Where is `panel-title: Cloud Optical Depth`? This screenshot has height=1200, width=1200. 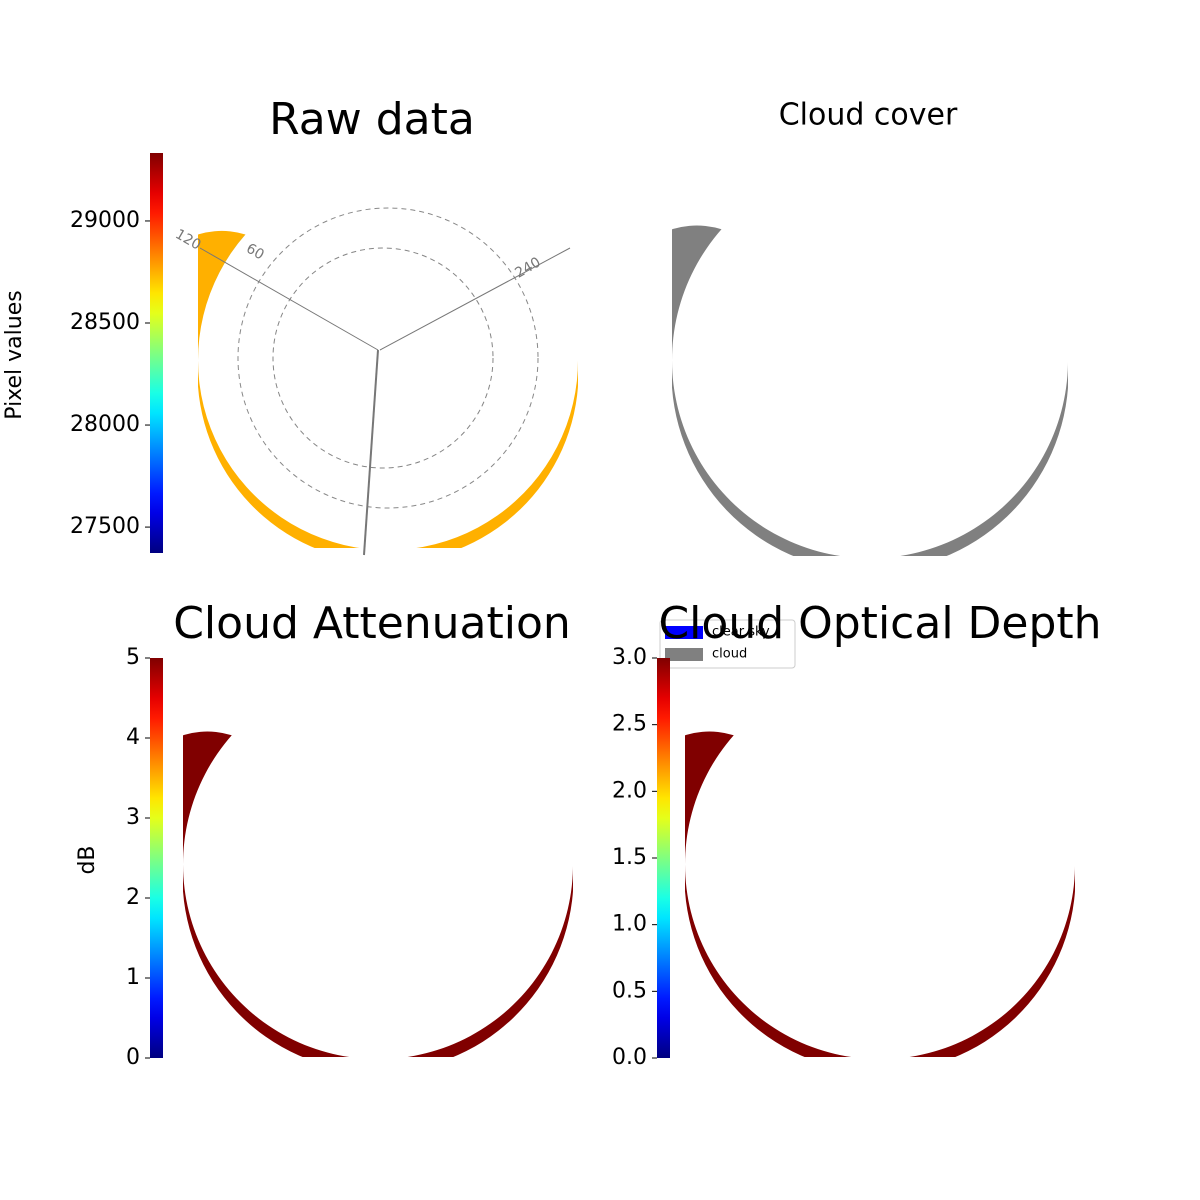
panel-title: Cloud Optical Depth is located at coordinates (879, 623).